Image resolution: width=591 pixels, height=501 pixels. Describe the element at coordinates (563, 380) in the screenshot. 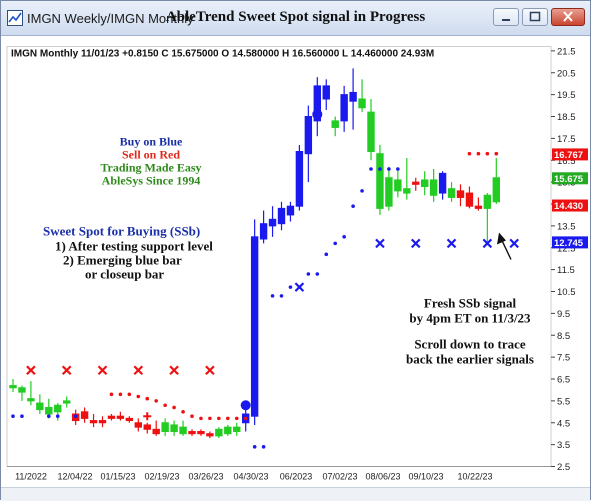

I see `y-tick-label: 6.5` at that location.